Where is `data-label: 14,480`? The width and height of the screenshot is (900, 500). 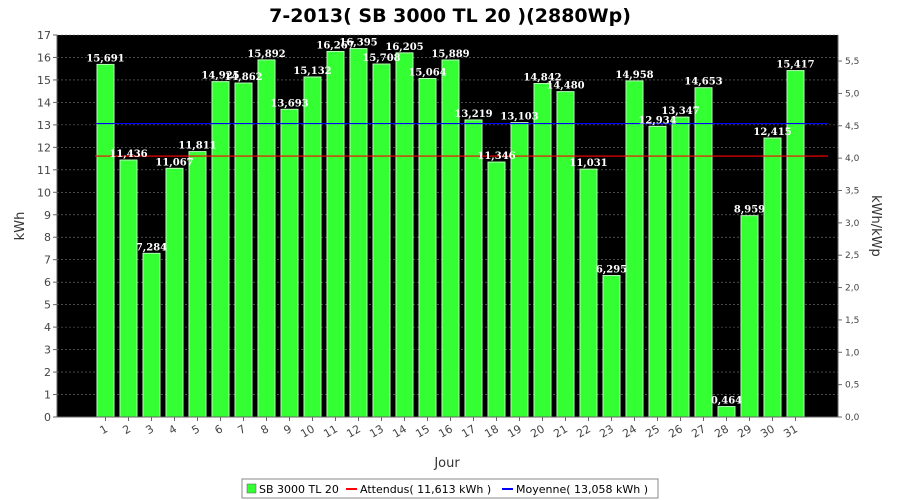
data-label: 14,480 is located at coordinates (565, 86).